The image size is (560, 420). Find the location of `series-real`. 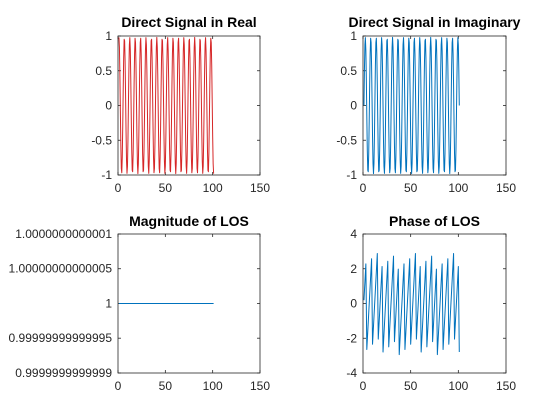

series-real is located at coordinates (166, 105).